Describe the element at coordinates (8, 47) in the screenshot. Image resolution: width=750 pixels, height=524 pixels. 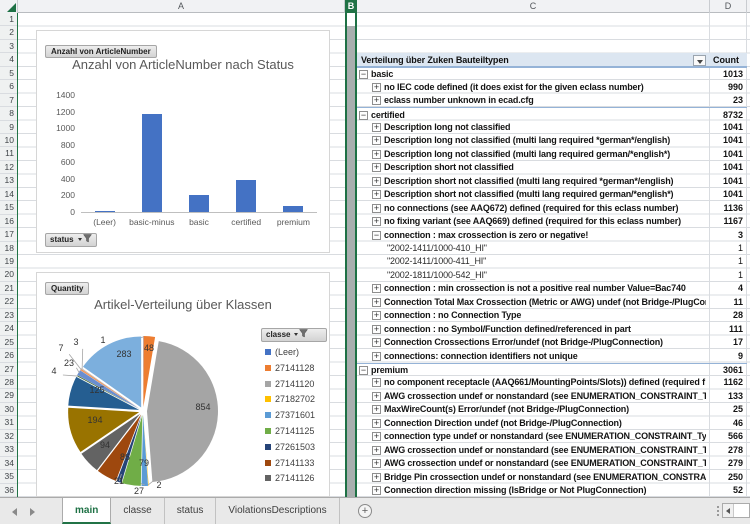
I see `row-header-3: 3` at that location.